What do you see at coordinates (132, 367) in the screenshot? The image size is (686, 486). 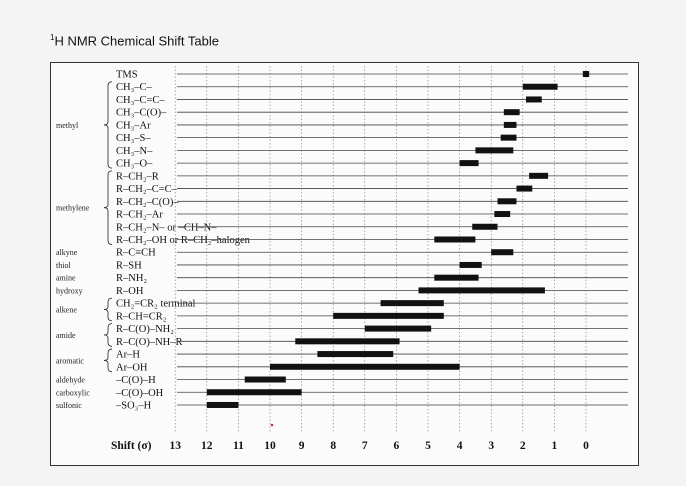 I see `row-label: Ar–OH` at bounding box center [132, 367].